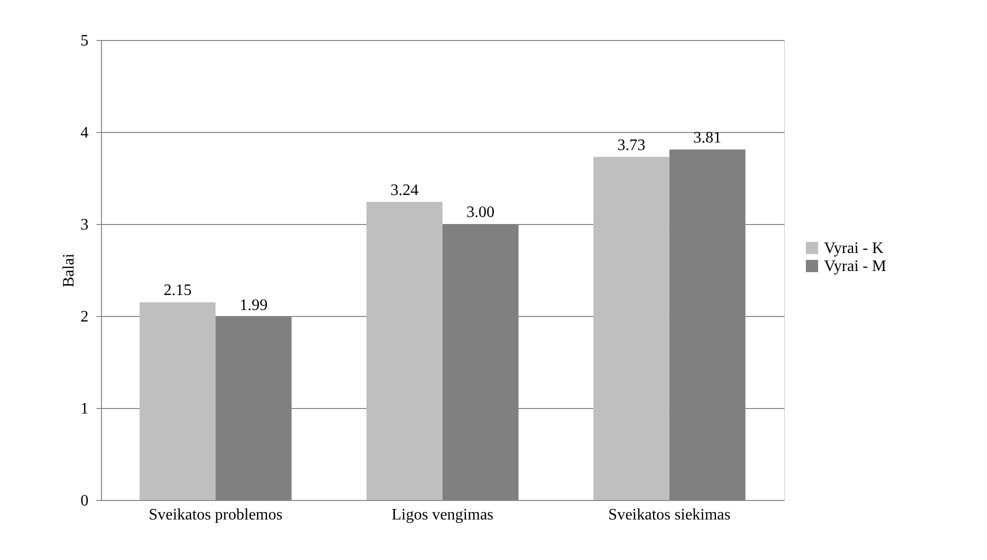  I want to click on data-label: 3.81, so click(707, 137).